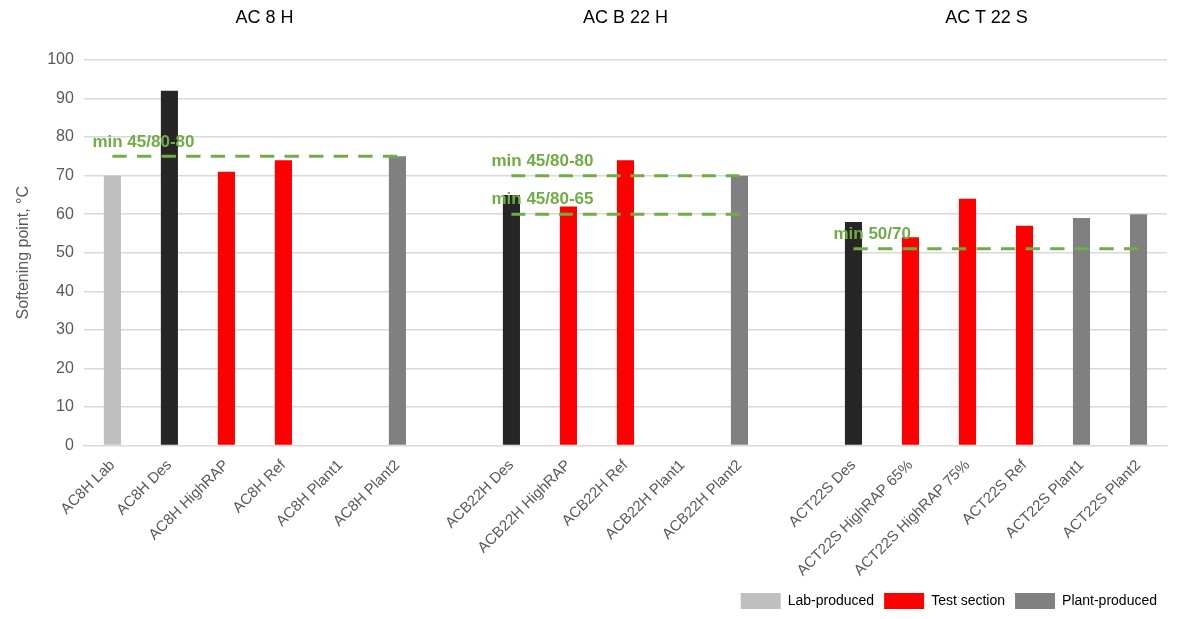 The width and height of the screenshot is (1182, 619). Describe the element at coordinates (65, 406) in the screenshot. I see `y-tick-label: 10` at that location.